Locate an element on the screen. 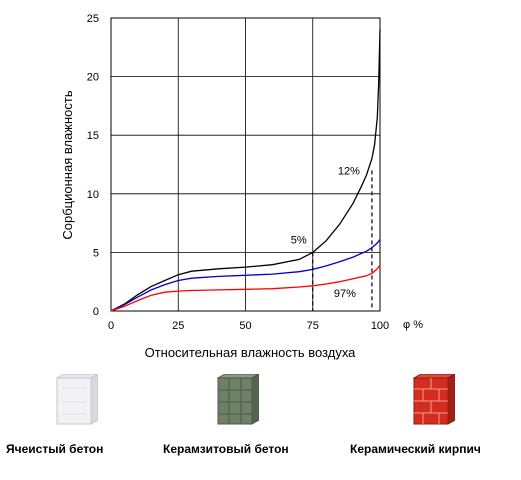  red-brick-icon is located at coordinates (434, 399).